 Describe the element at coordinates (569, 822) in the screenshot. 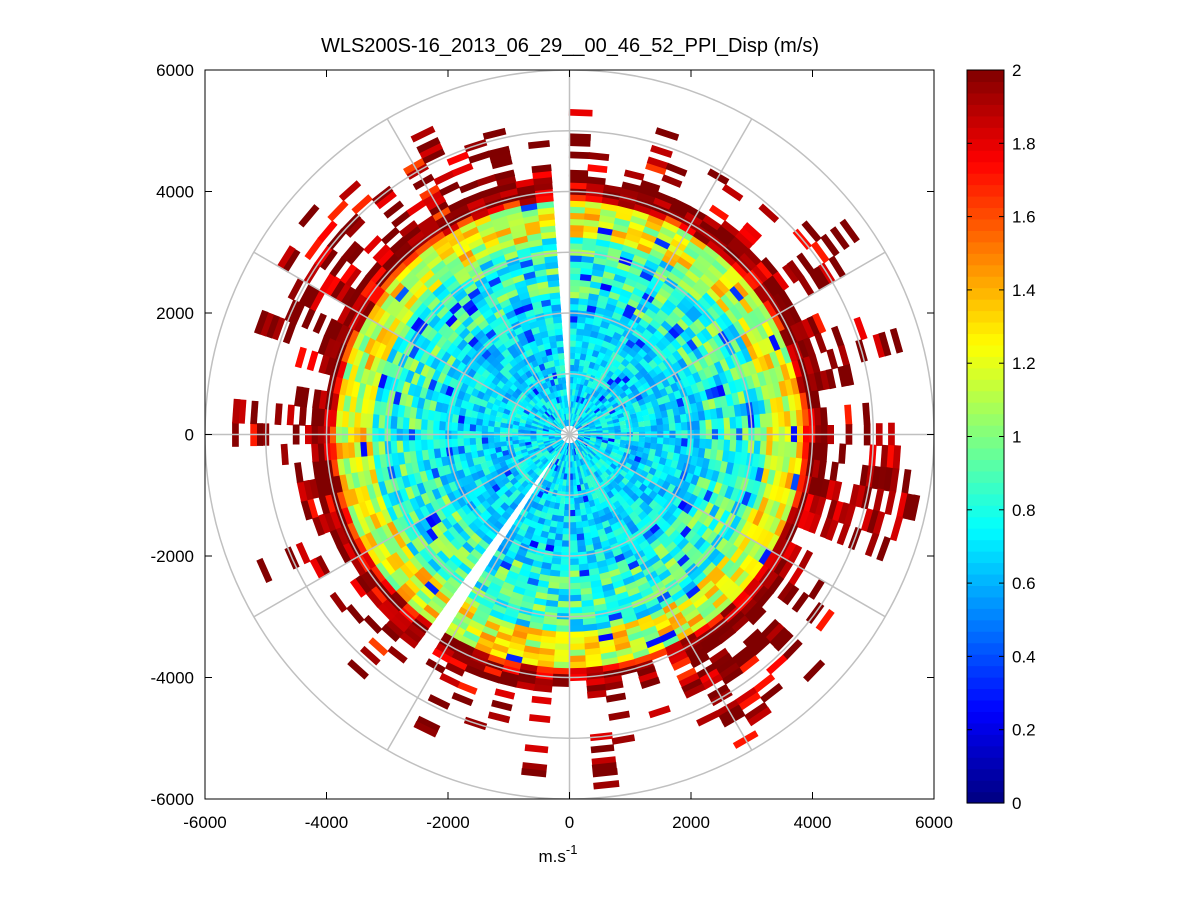

I see `x-tick-label: 0` at that location.